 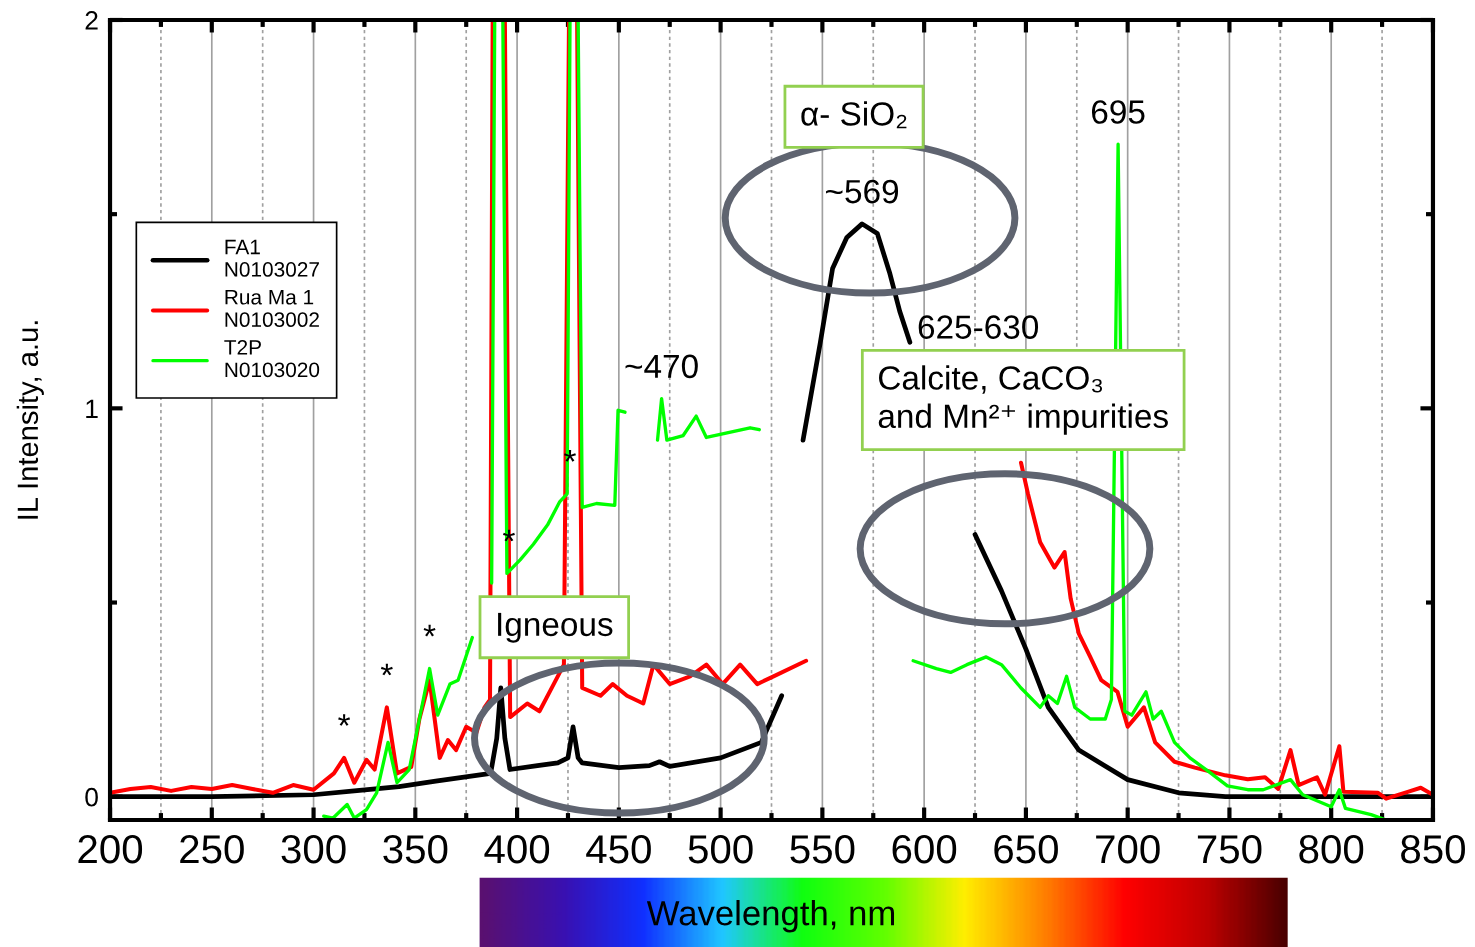 What do you see at coordinates (555, 627) in the screenshot?
I see `annotation: Igneous` at bounding box center [555, 627].